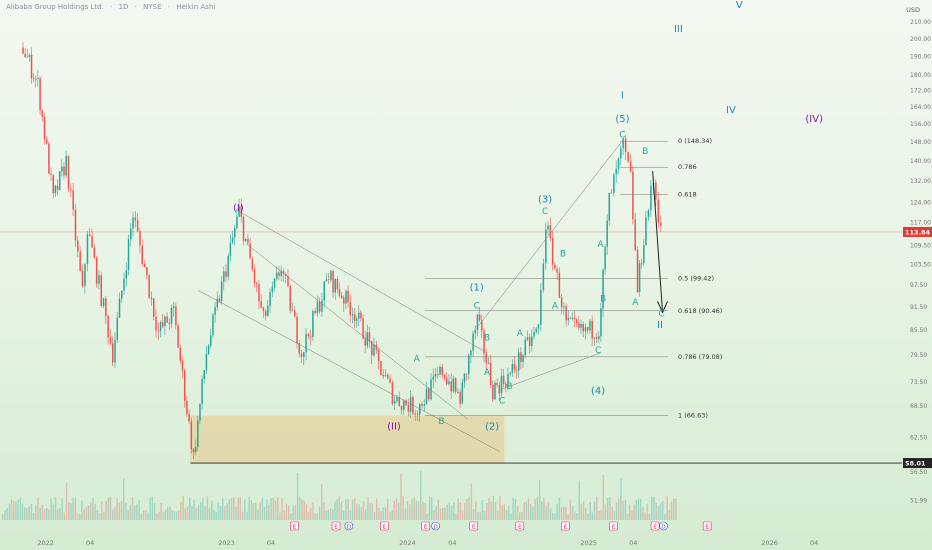  I want to click on wave-label: IV, so click(731, 110).